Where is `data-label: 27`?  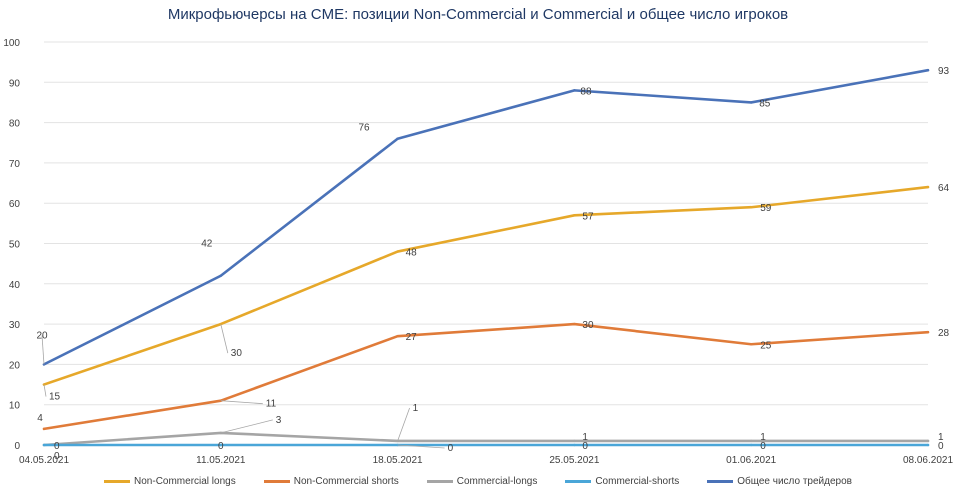
data-label: 27 is located at coordinates (412, 337).